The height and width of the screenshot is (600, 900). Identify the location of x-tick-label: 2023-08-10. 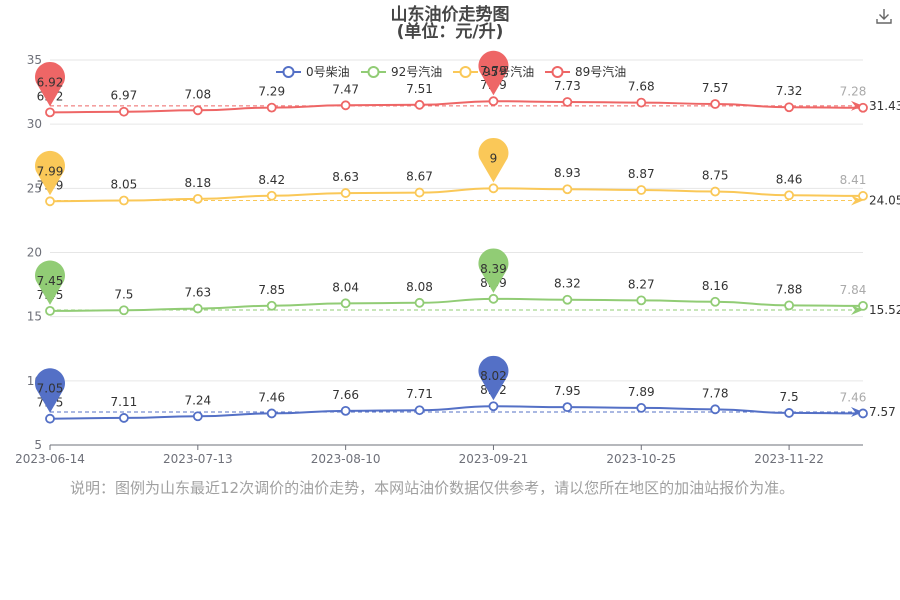
(346, 459).